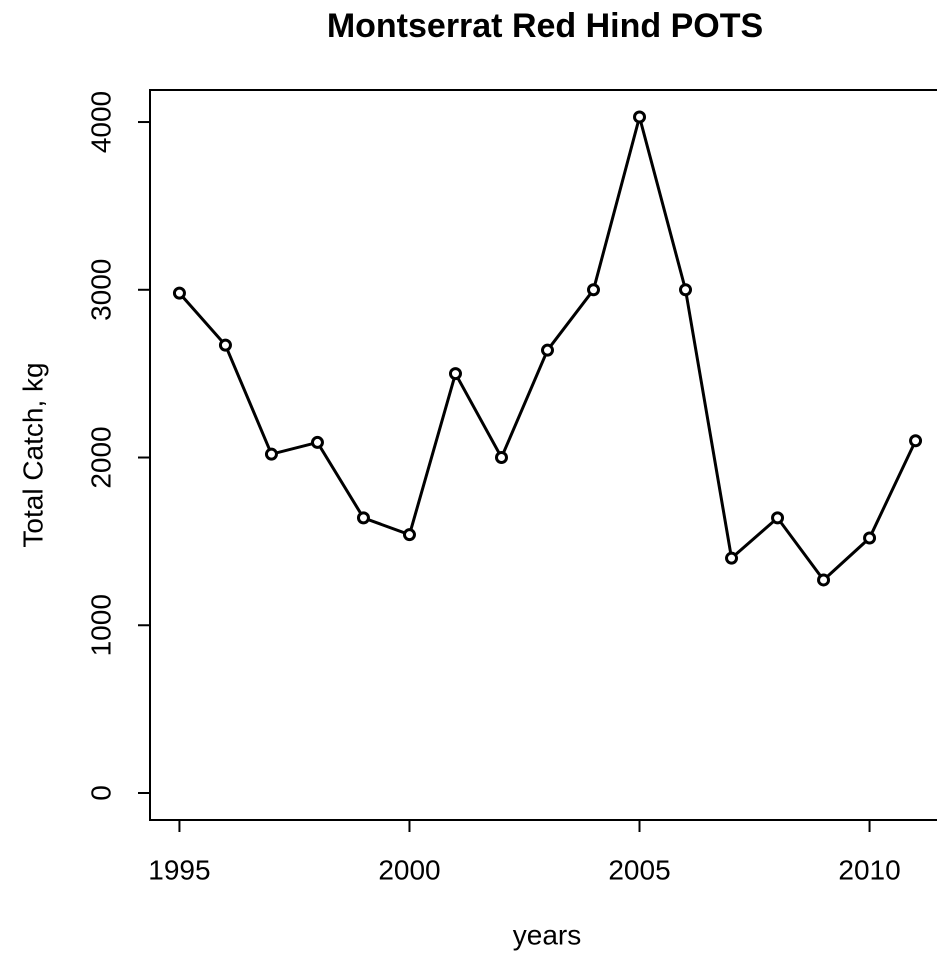  Describe the element at coordinates (547, 934) in the screenshot. I see `x-axis-label: years` at that location.